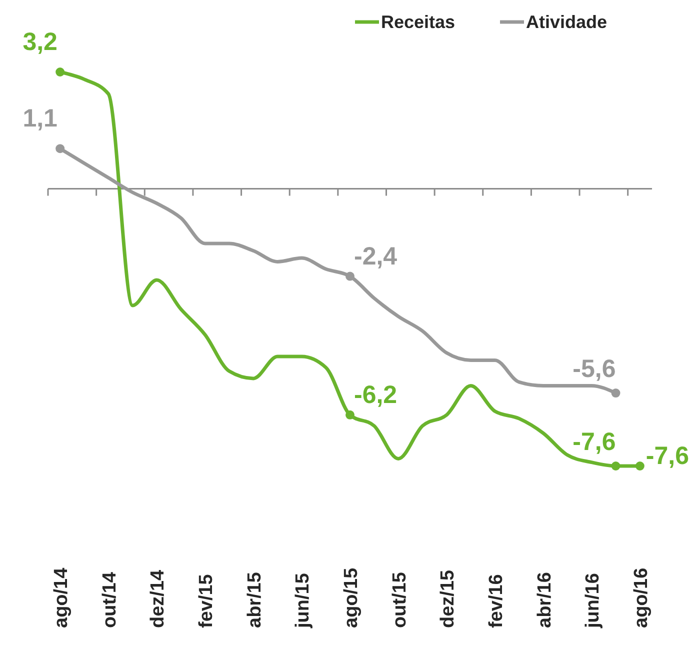 Image resolution: width=694 pixels, height=651 pixels. What do you see at coordinates (109, 600) in the screenshot?
I see `x-tick-label: out/14` at bounding box center [109, 600].